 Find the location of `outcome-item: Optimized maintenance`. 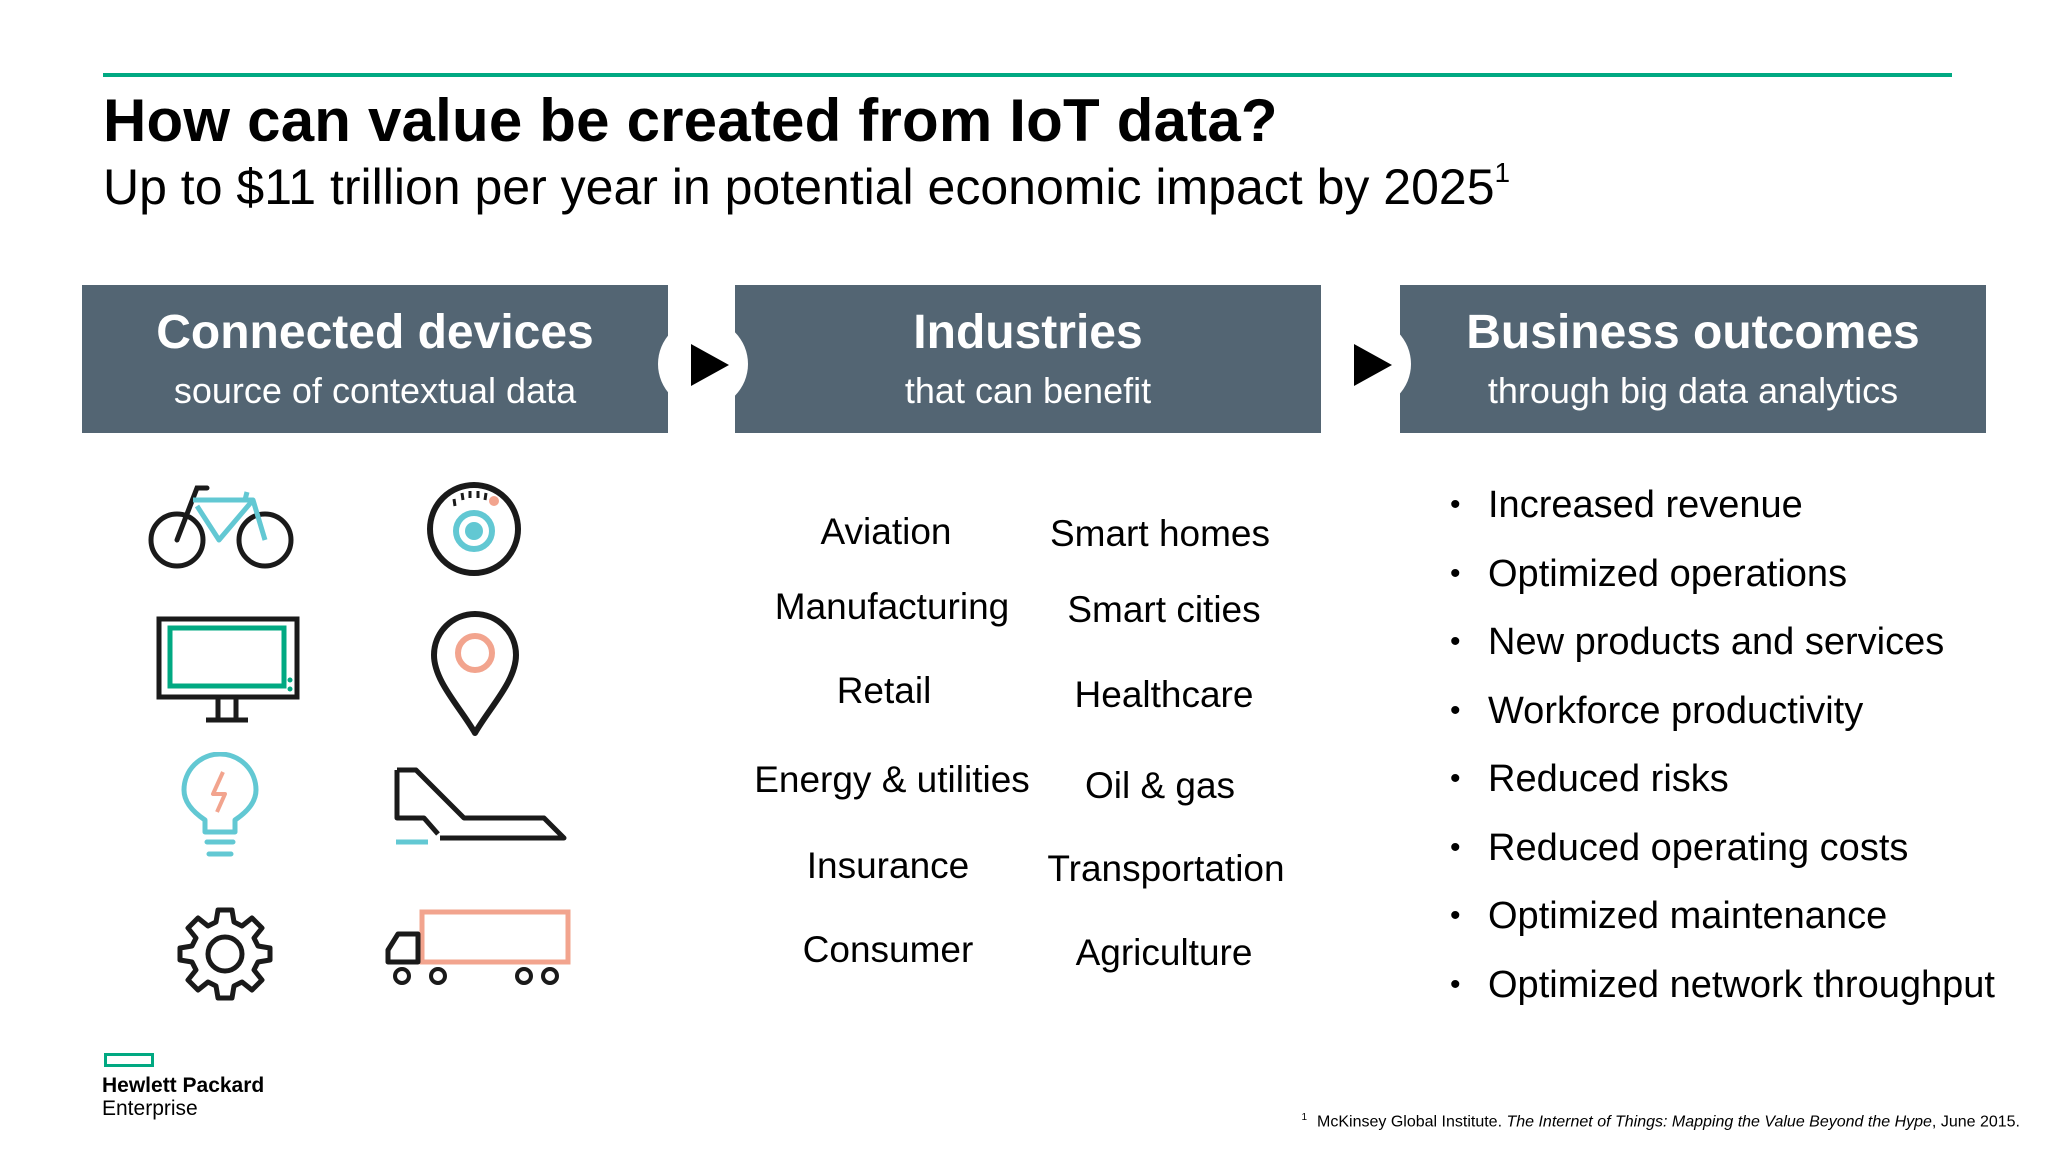

outcome-item: Optimized maintenance is located at coordinates (1718, 925).